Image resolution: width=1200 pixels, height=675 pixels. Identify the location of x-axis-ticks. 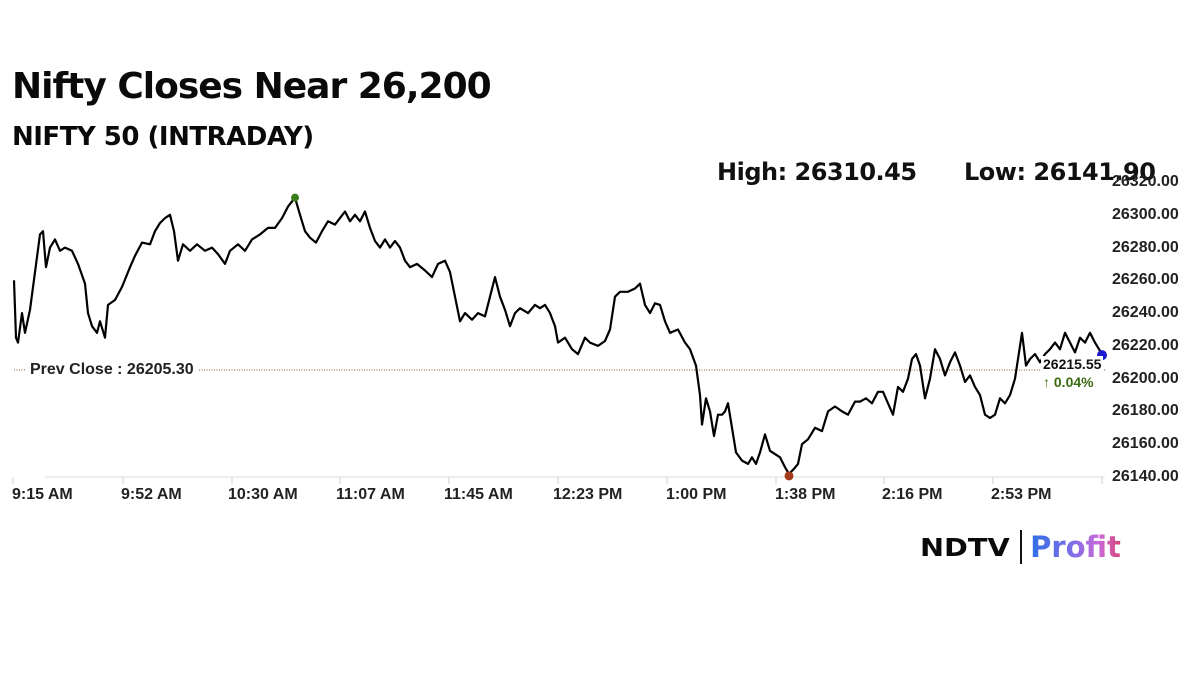
(557, 480).